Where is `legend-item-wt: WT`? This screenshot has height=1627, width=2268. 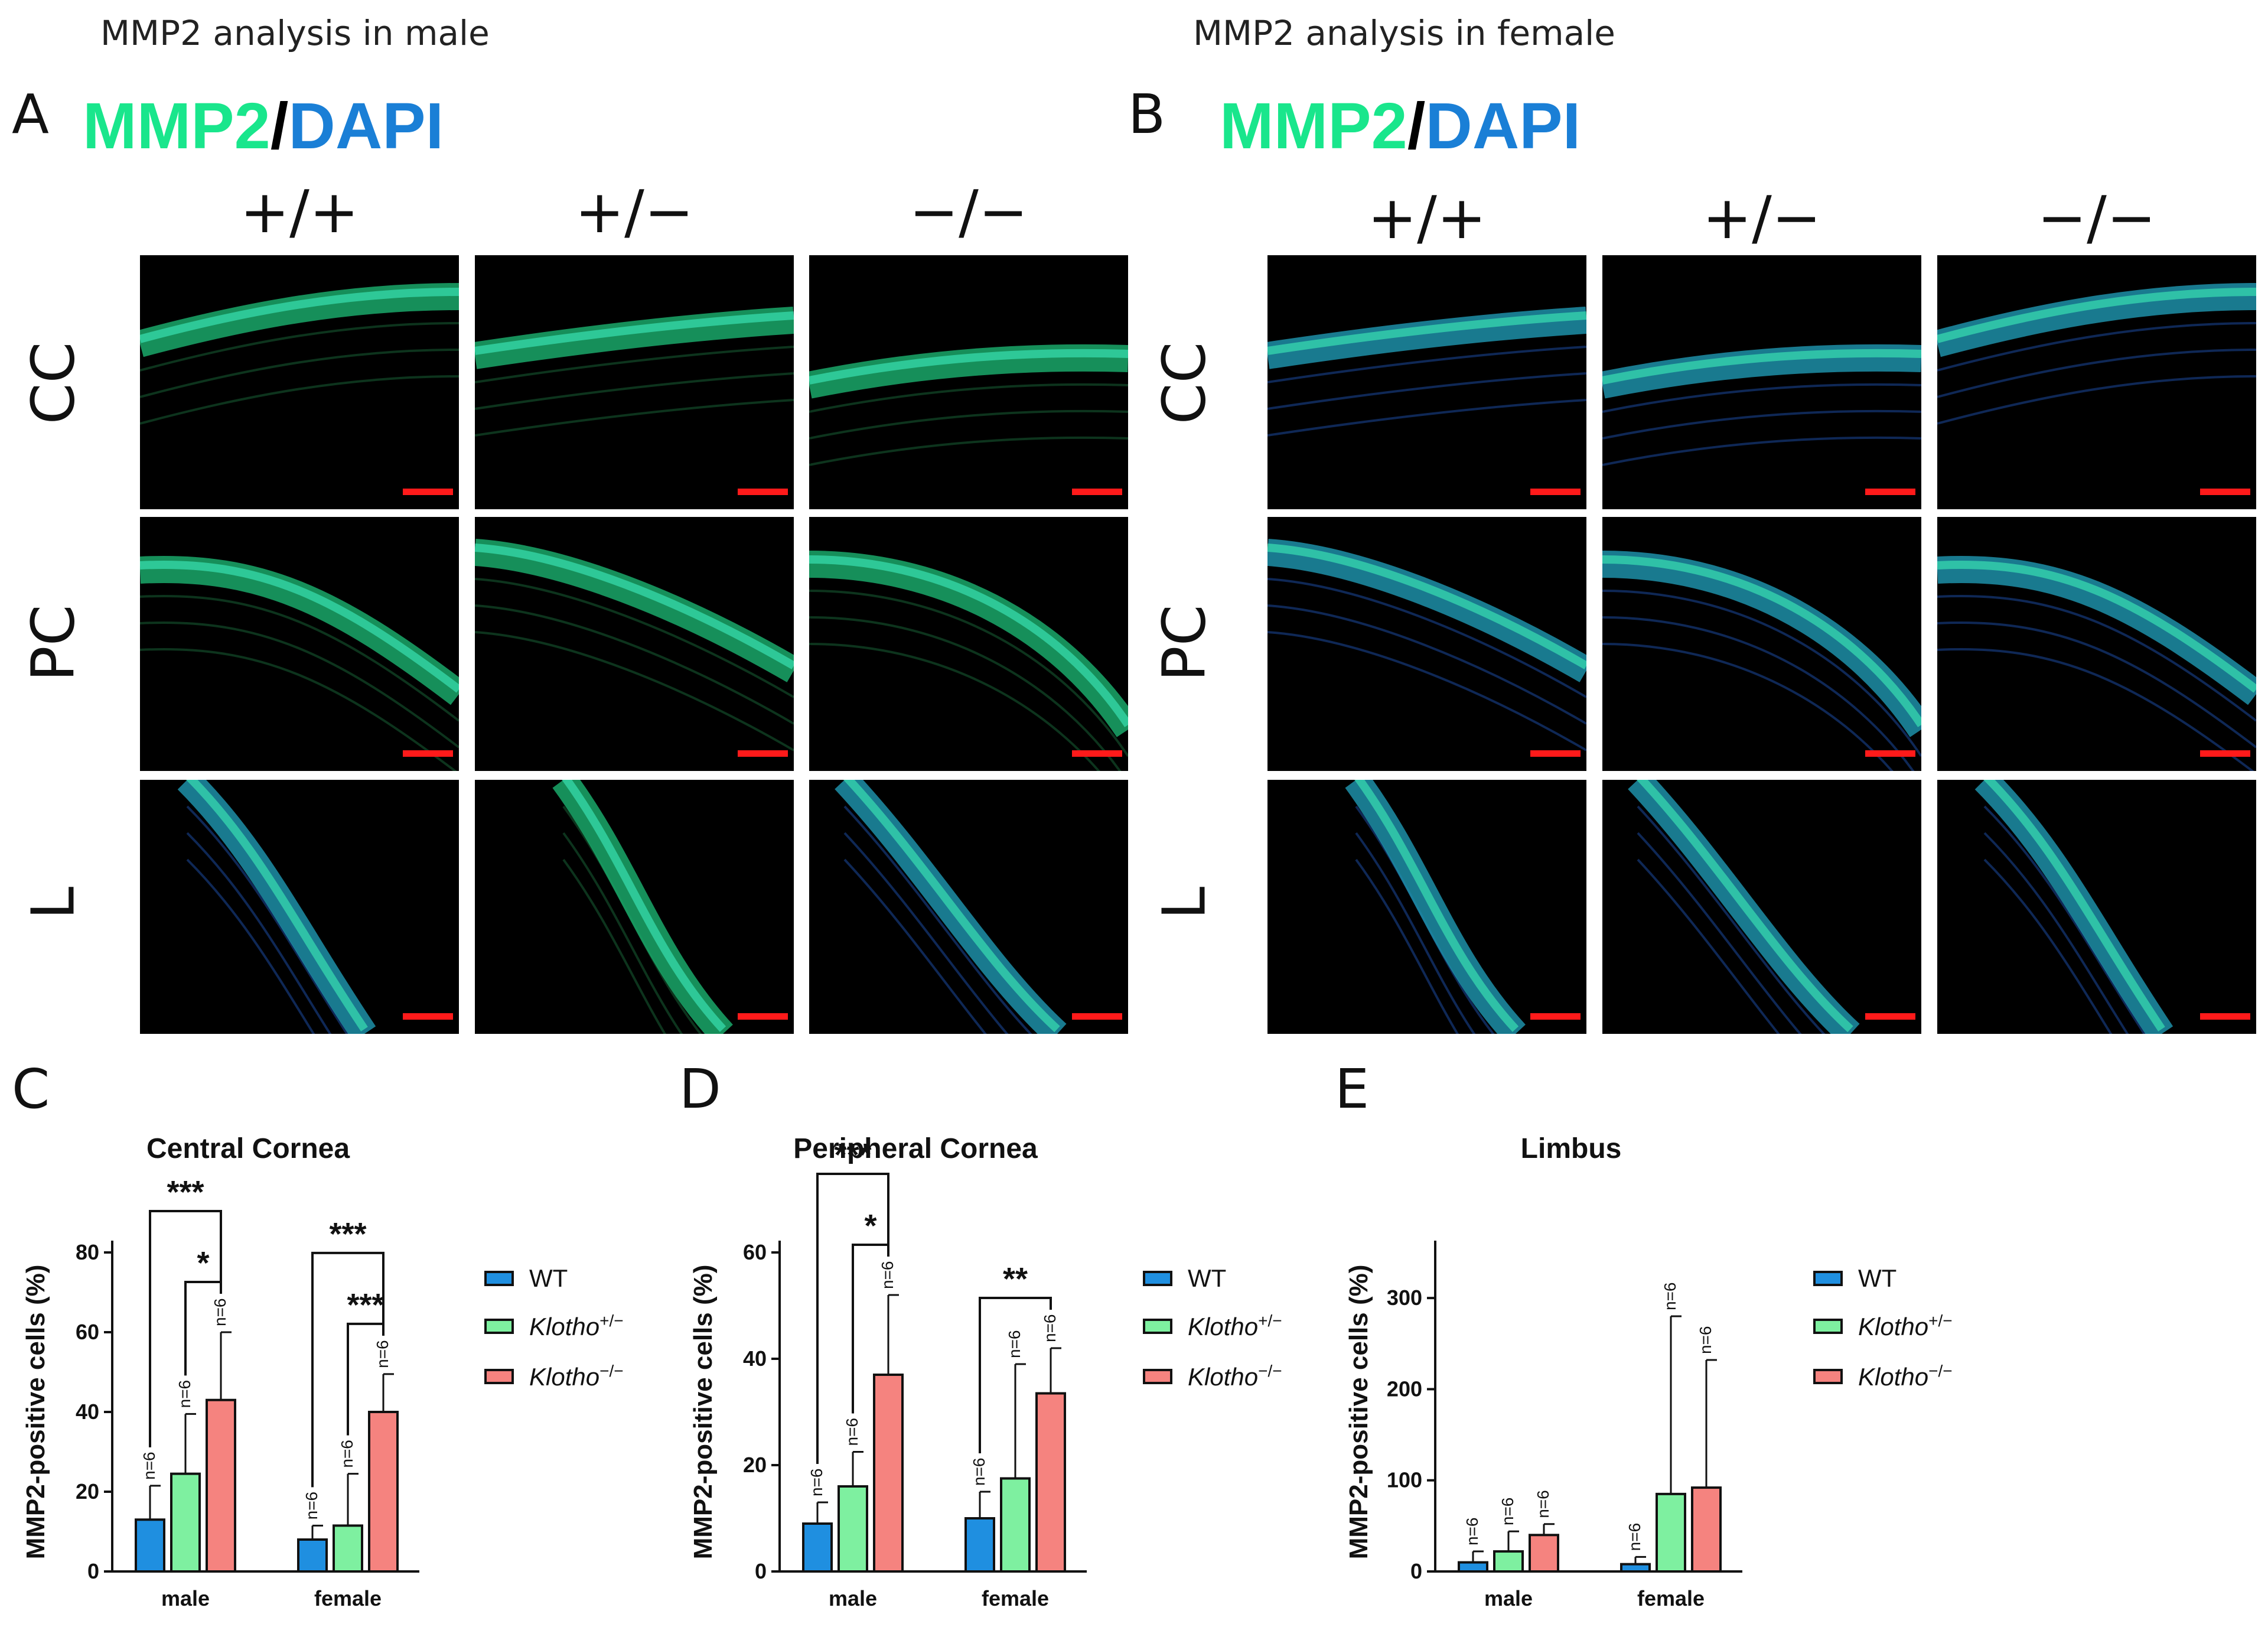
legend-item-wt: WT is located at coordinates (1184, 1278).